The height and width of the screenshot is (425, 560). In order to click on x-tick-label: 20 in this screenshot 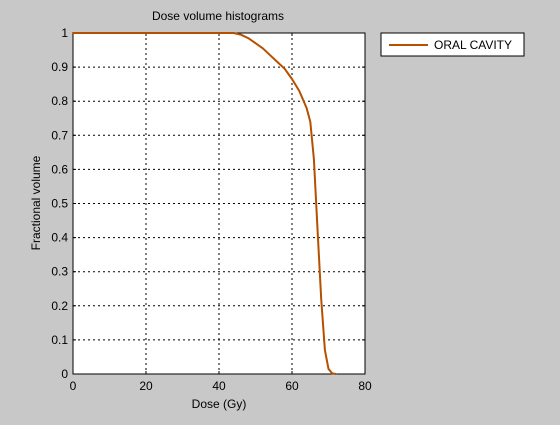, I will do `click(146, 386)`.